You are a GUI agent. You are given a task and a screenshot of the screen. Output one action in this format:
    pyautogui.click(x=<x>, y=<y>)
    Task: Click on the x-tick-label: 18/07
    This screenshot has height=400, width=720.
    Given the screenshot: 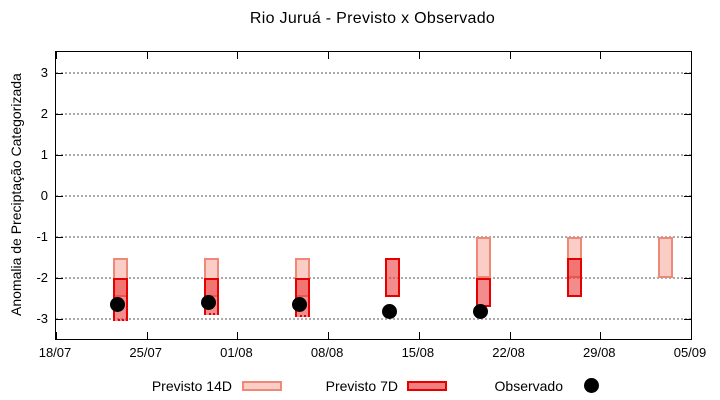 What is the action you would take?
    pyautogui.click(x=55, y=352)
    